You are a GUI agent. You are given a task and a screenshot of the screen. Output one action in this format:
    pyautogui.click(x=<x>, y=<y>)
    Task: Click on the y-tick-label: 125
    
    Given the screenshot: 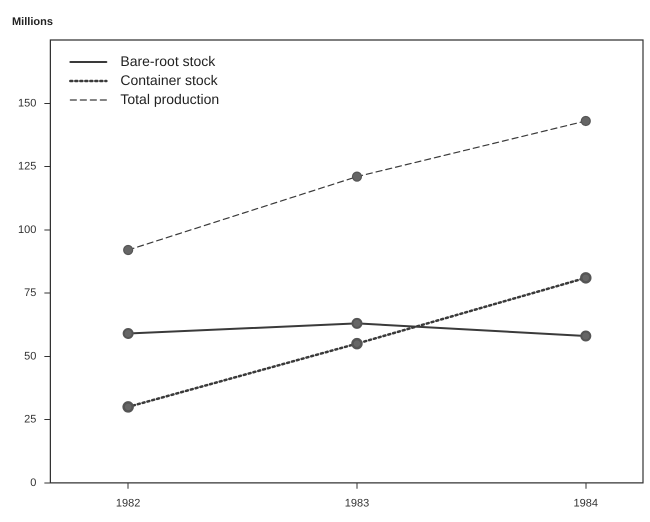 What is the action you would take?
    pyautogui.click(x=27, y=166)
    